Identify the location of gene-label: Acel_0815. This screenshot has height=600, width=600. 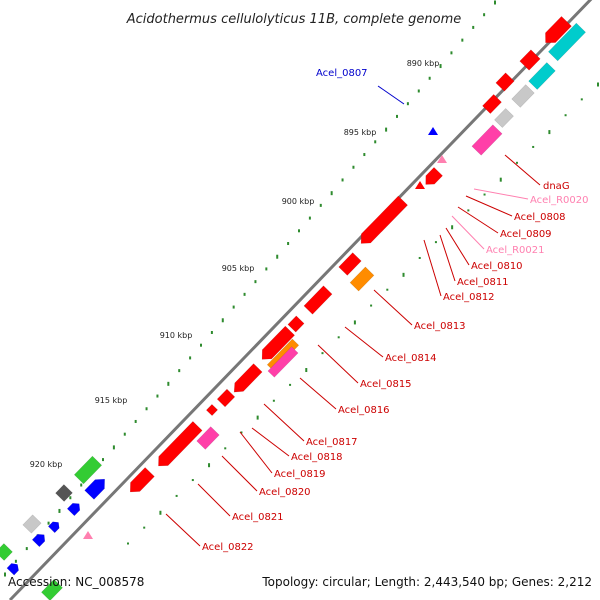
(386, 384).